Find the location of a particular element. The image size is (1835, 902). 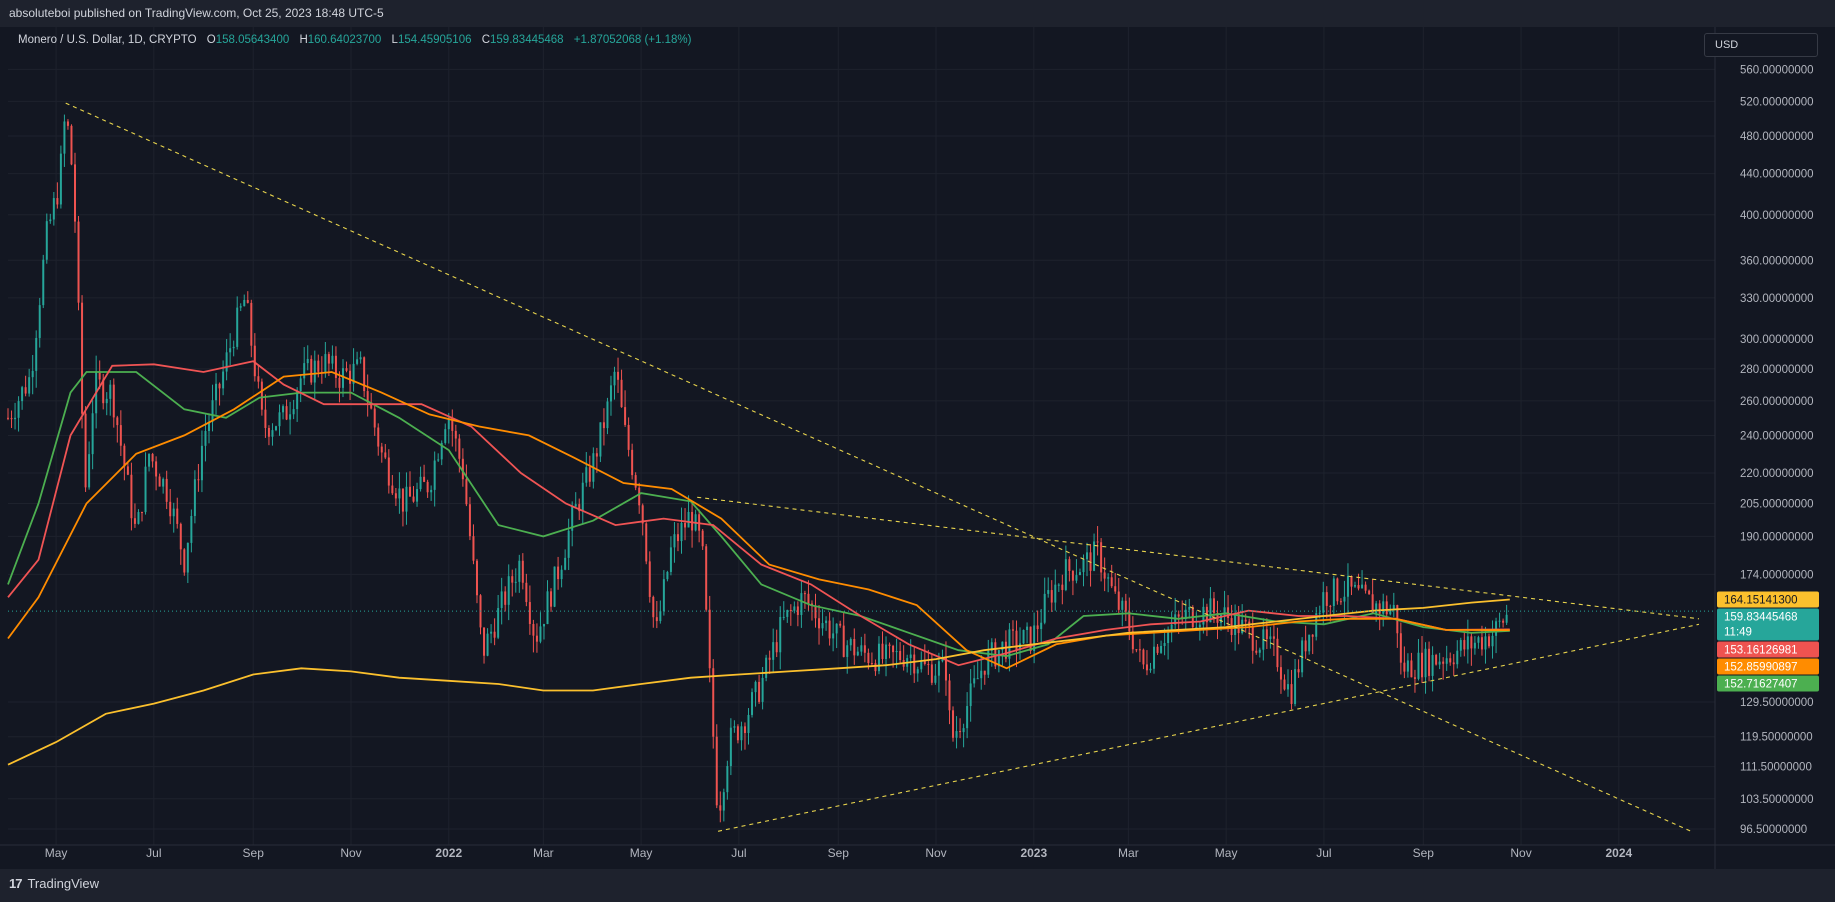

high-label: H is located at coordinates (303, 40).